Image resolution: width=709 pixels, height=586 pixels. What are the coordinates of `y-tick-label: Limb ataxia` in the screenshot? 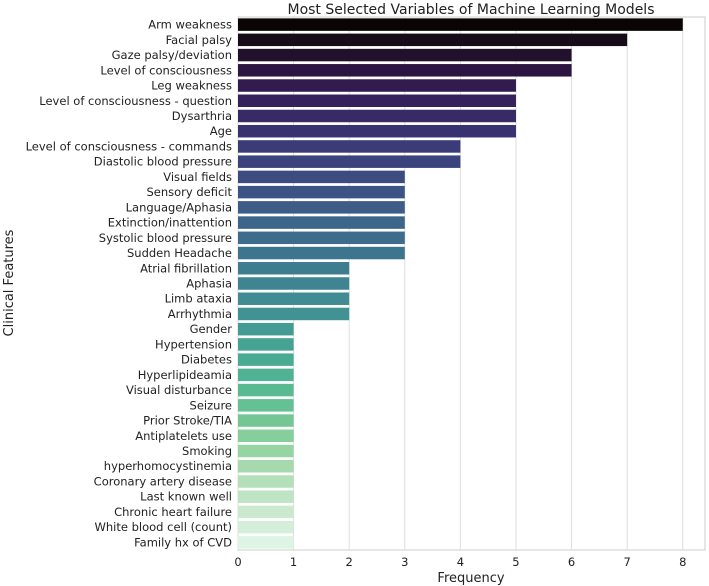 It's located at (198, 299).